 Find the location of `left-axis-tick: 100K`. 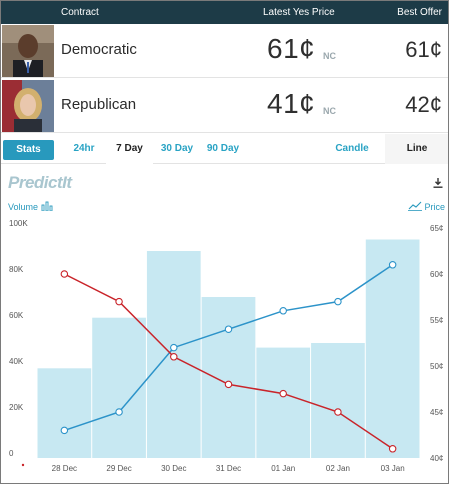

left-axis-tick: 100K is located at coordinates (18, 223).